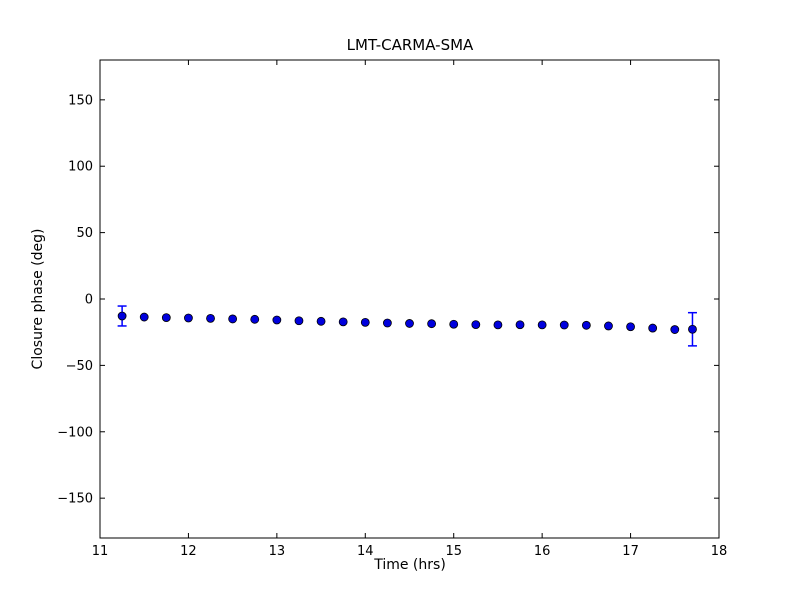 The height and width of the screenshot is (600, 800). Describe the element at coordinates (89, 300) in the screenshot. I see `y-tick-label: 0` at that location.